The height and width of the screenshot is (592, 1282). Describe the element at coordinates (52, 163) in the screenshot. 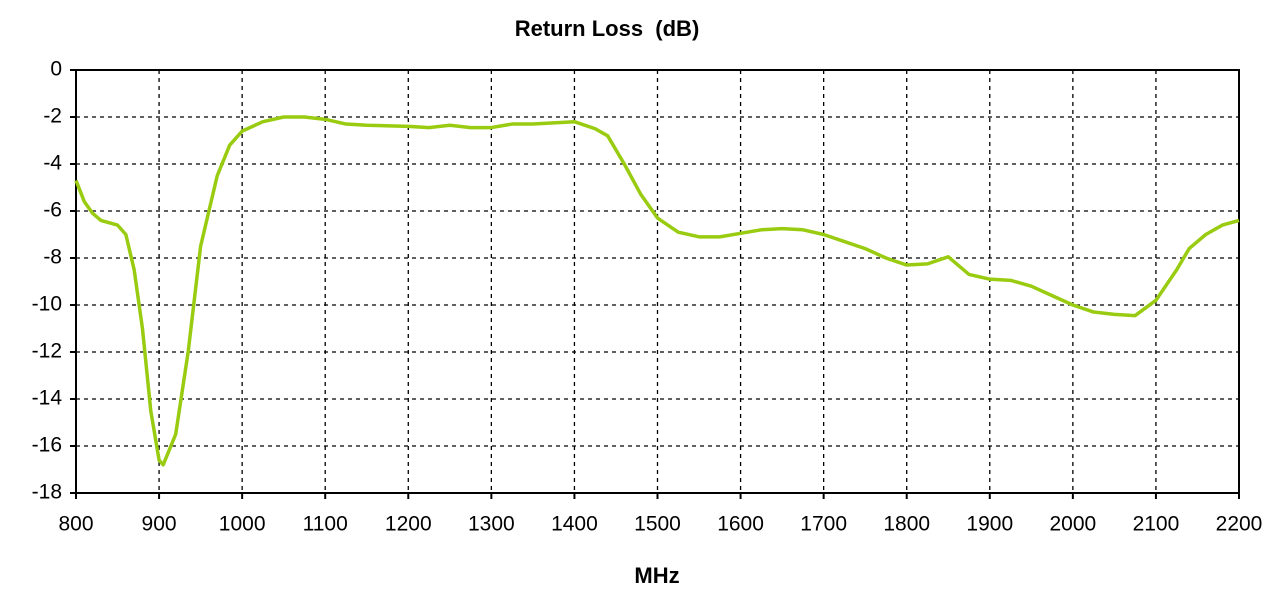

I see `y-tick-label: -4` at that location.